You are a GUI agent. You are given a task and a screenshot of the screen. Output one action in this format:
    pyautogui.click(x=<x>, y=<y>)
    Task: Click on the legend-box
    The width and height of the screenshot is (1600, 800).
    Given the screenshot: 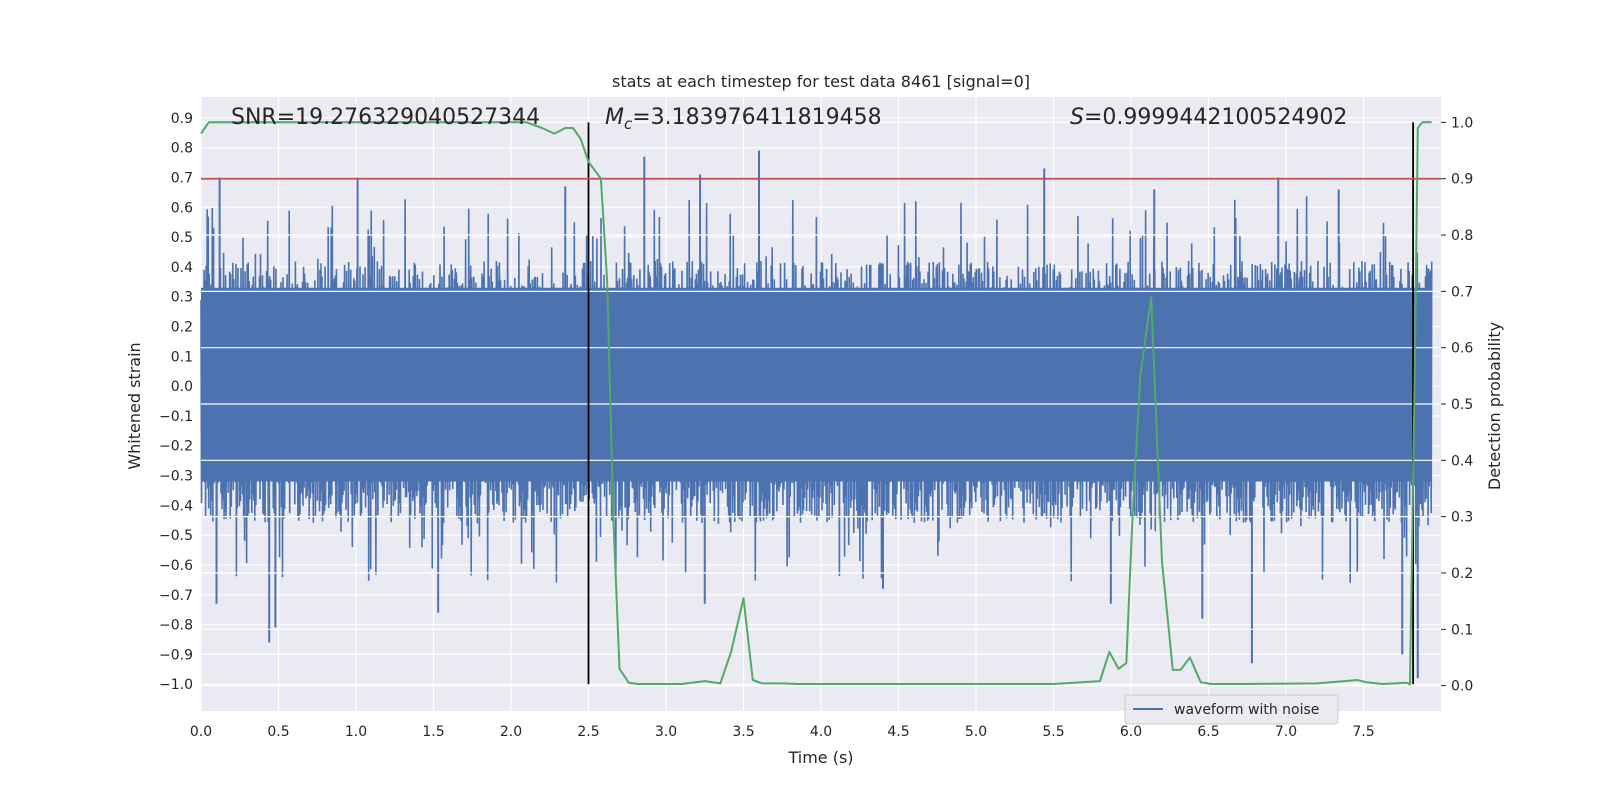 What is the action you would take?
    pyautogui.click(x=1231, y=709)
    